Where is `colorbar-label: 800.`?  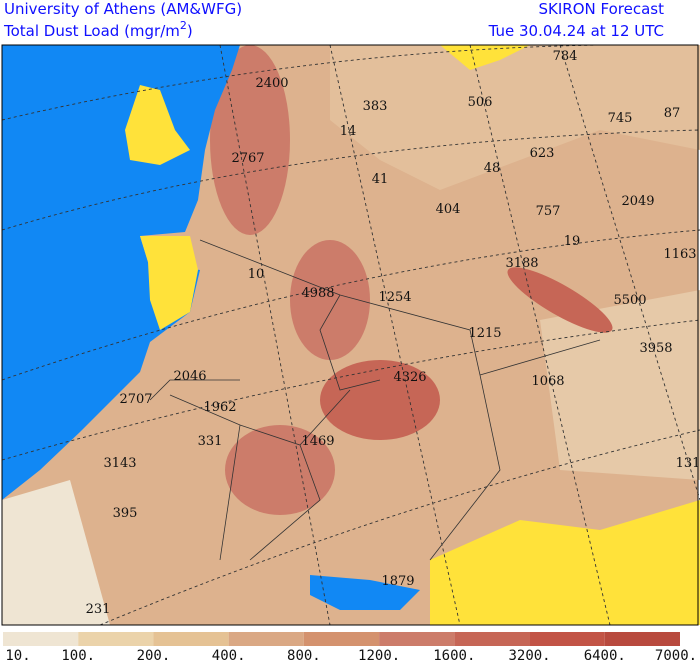 colorbar-label: 800. is located at coordinates (304, 655).